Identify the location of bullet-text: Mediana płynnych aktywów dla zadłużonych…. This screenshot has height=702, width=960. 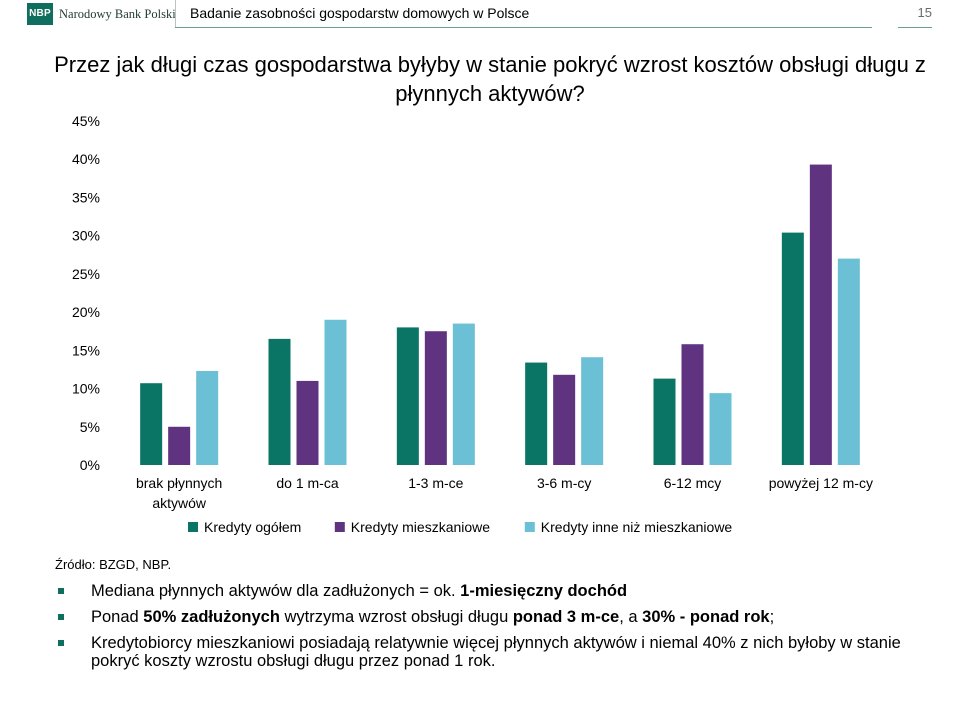
(276, 591).